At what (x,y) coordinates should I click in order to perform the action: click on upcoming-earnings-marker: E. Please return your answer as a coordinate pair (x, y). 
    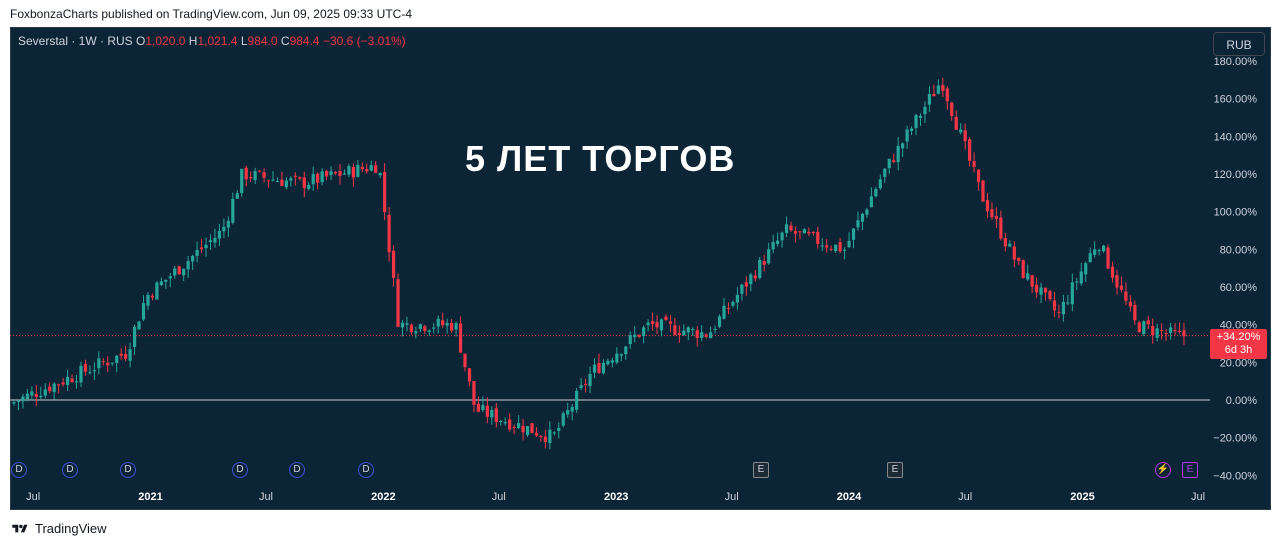
    Looking at the image, I should click on (1190, 470).